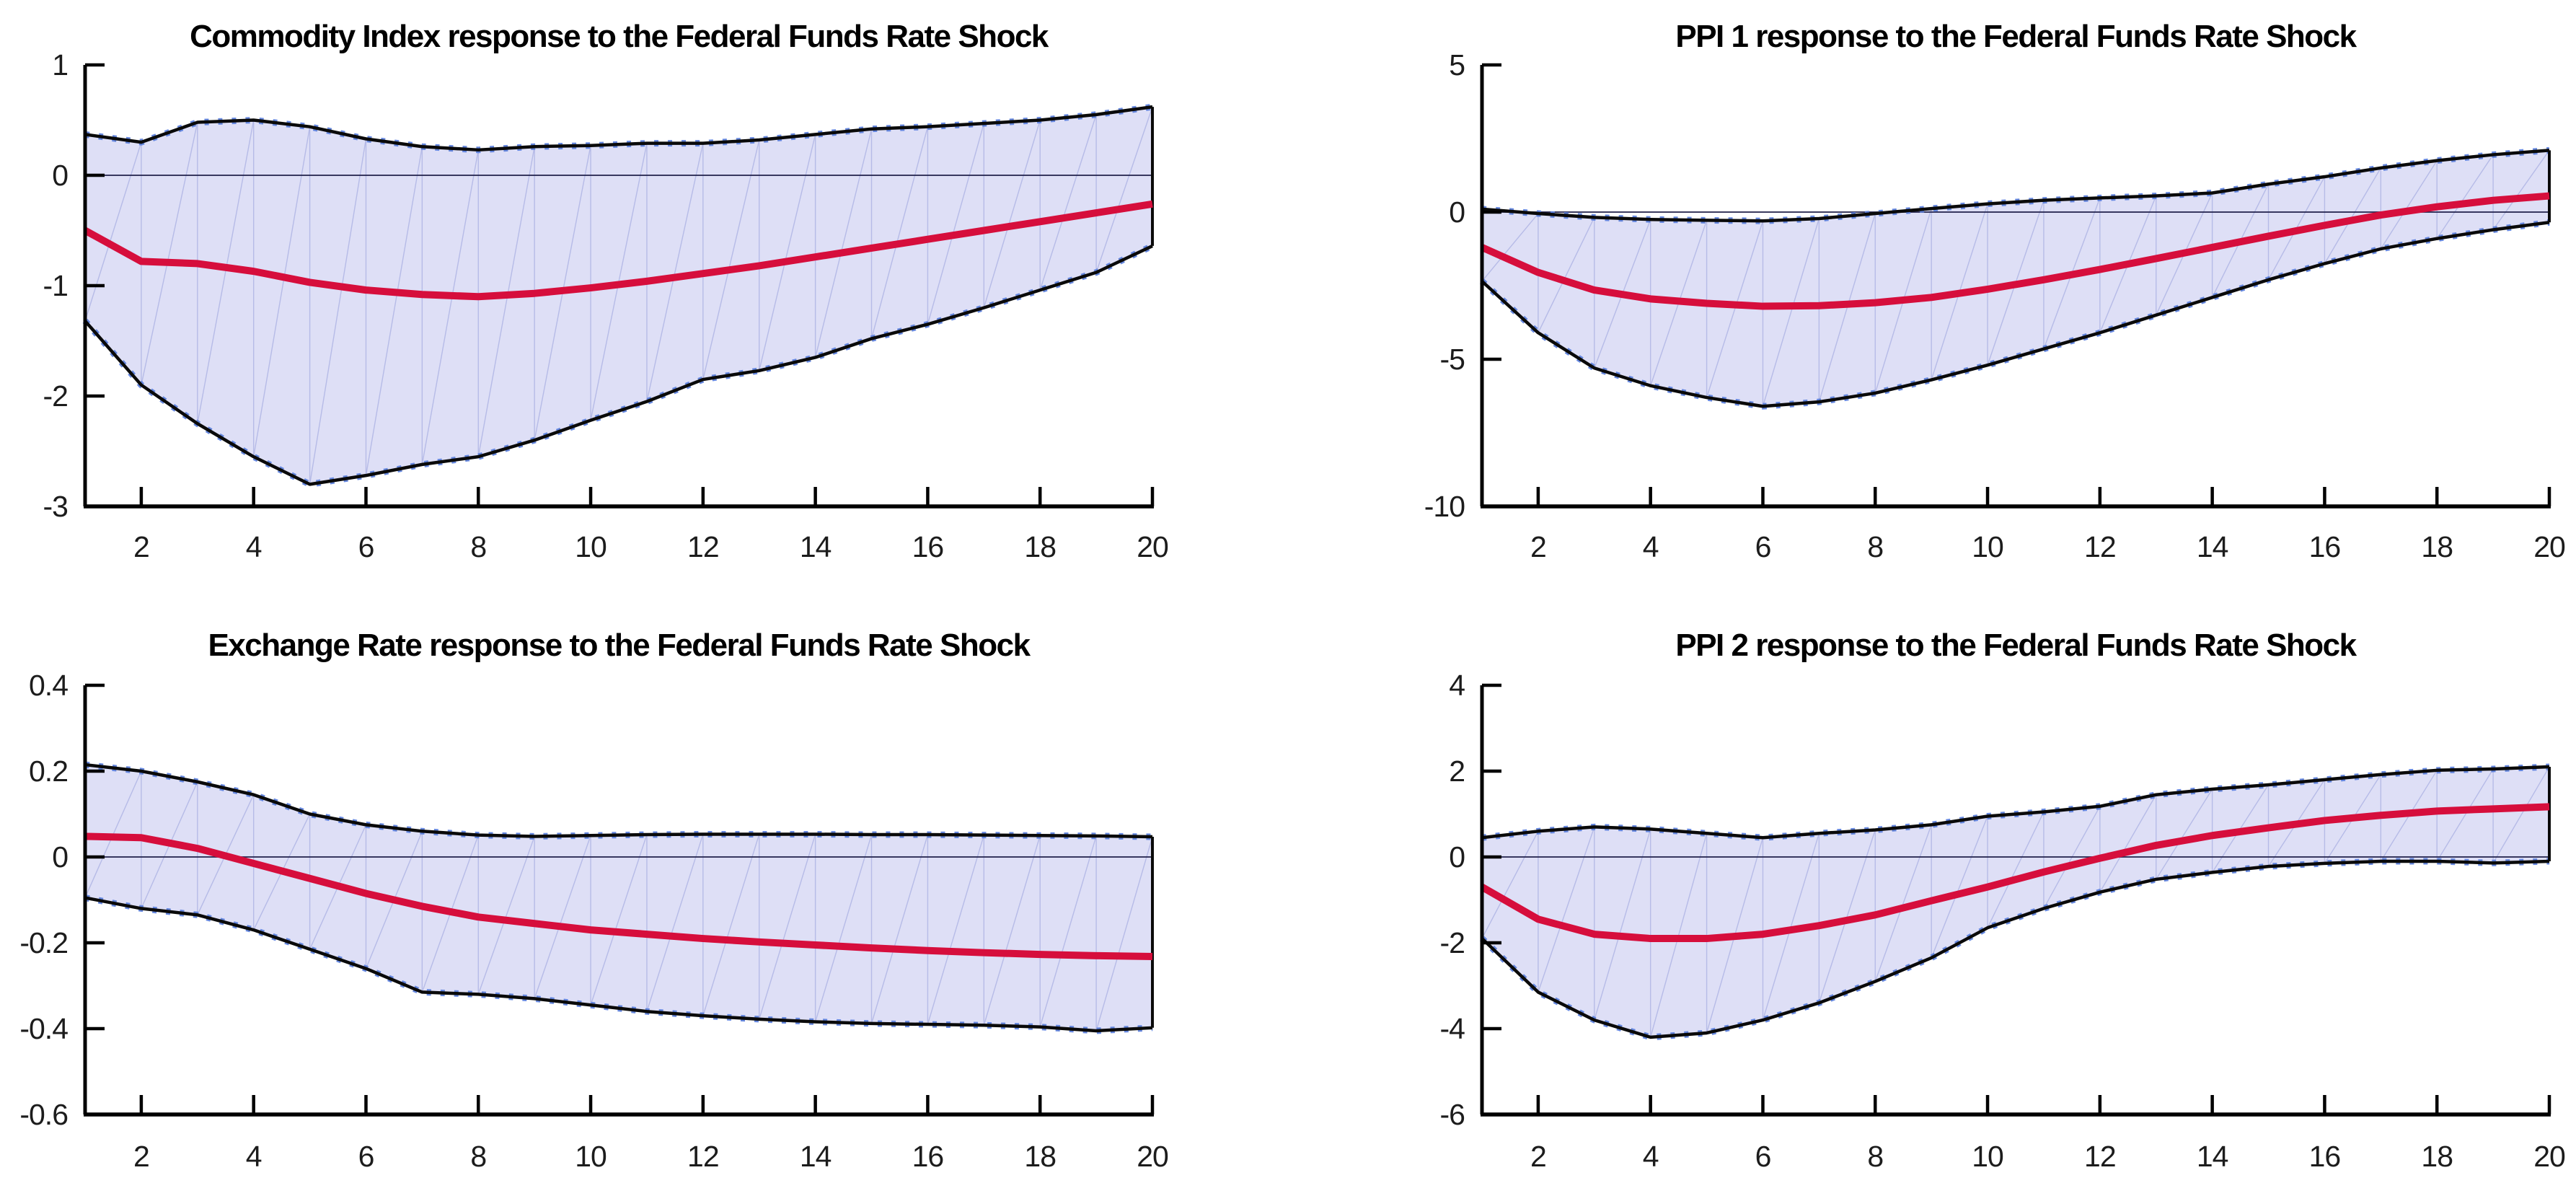 The image size is (2576, 1196). I want to click on svg-text: 0.4, so click(48, 685).